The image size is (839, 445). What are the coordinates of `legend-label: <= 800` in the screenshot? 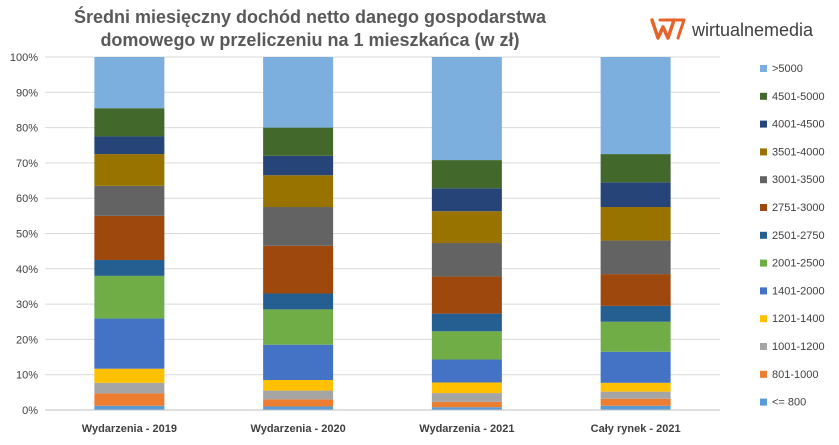 It's located at (789, 403).